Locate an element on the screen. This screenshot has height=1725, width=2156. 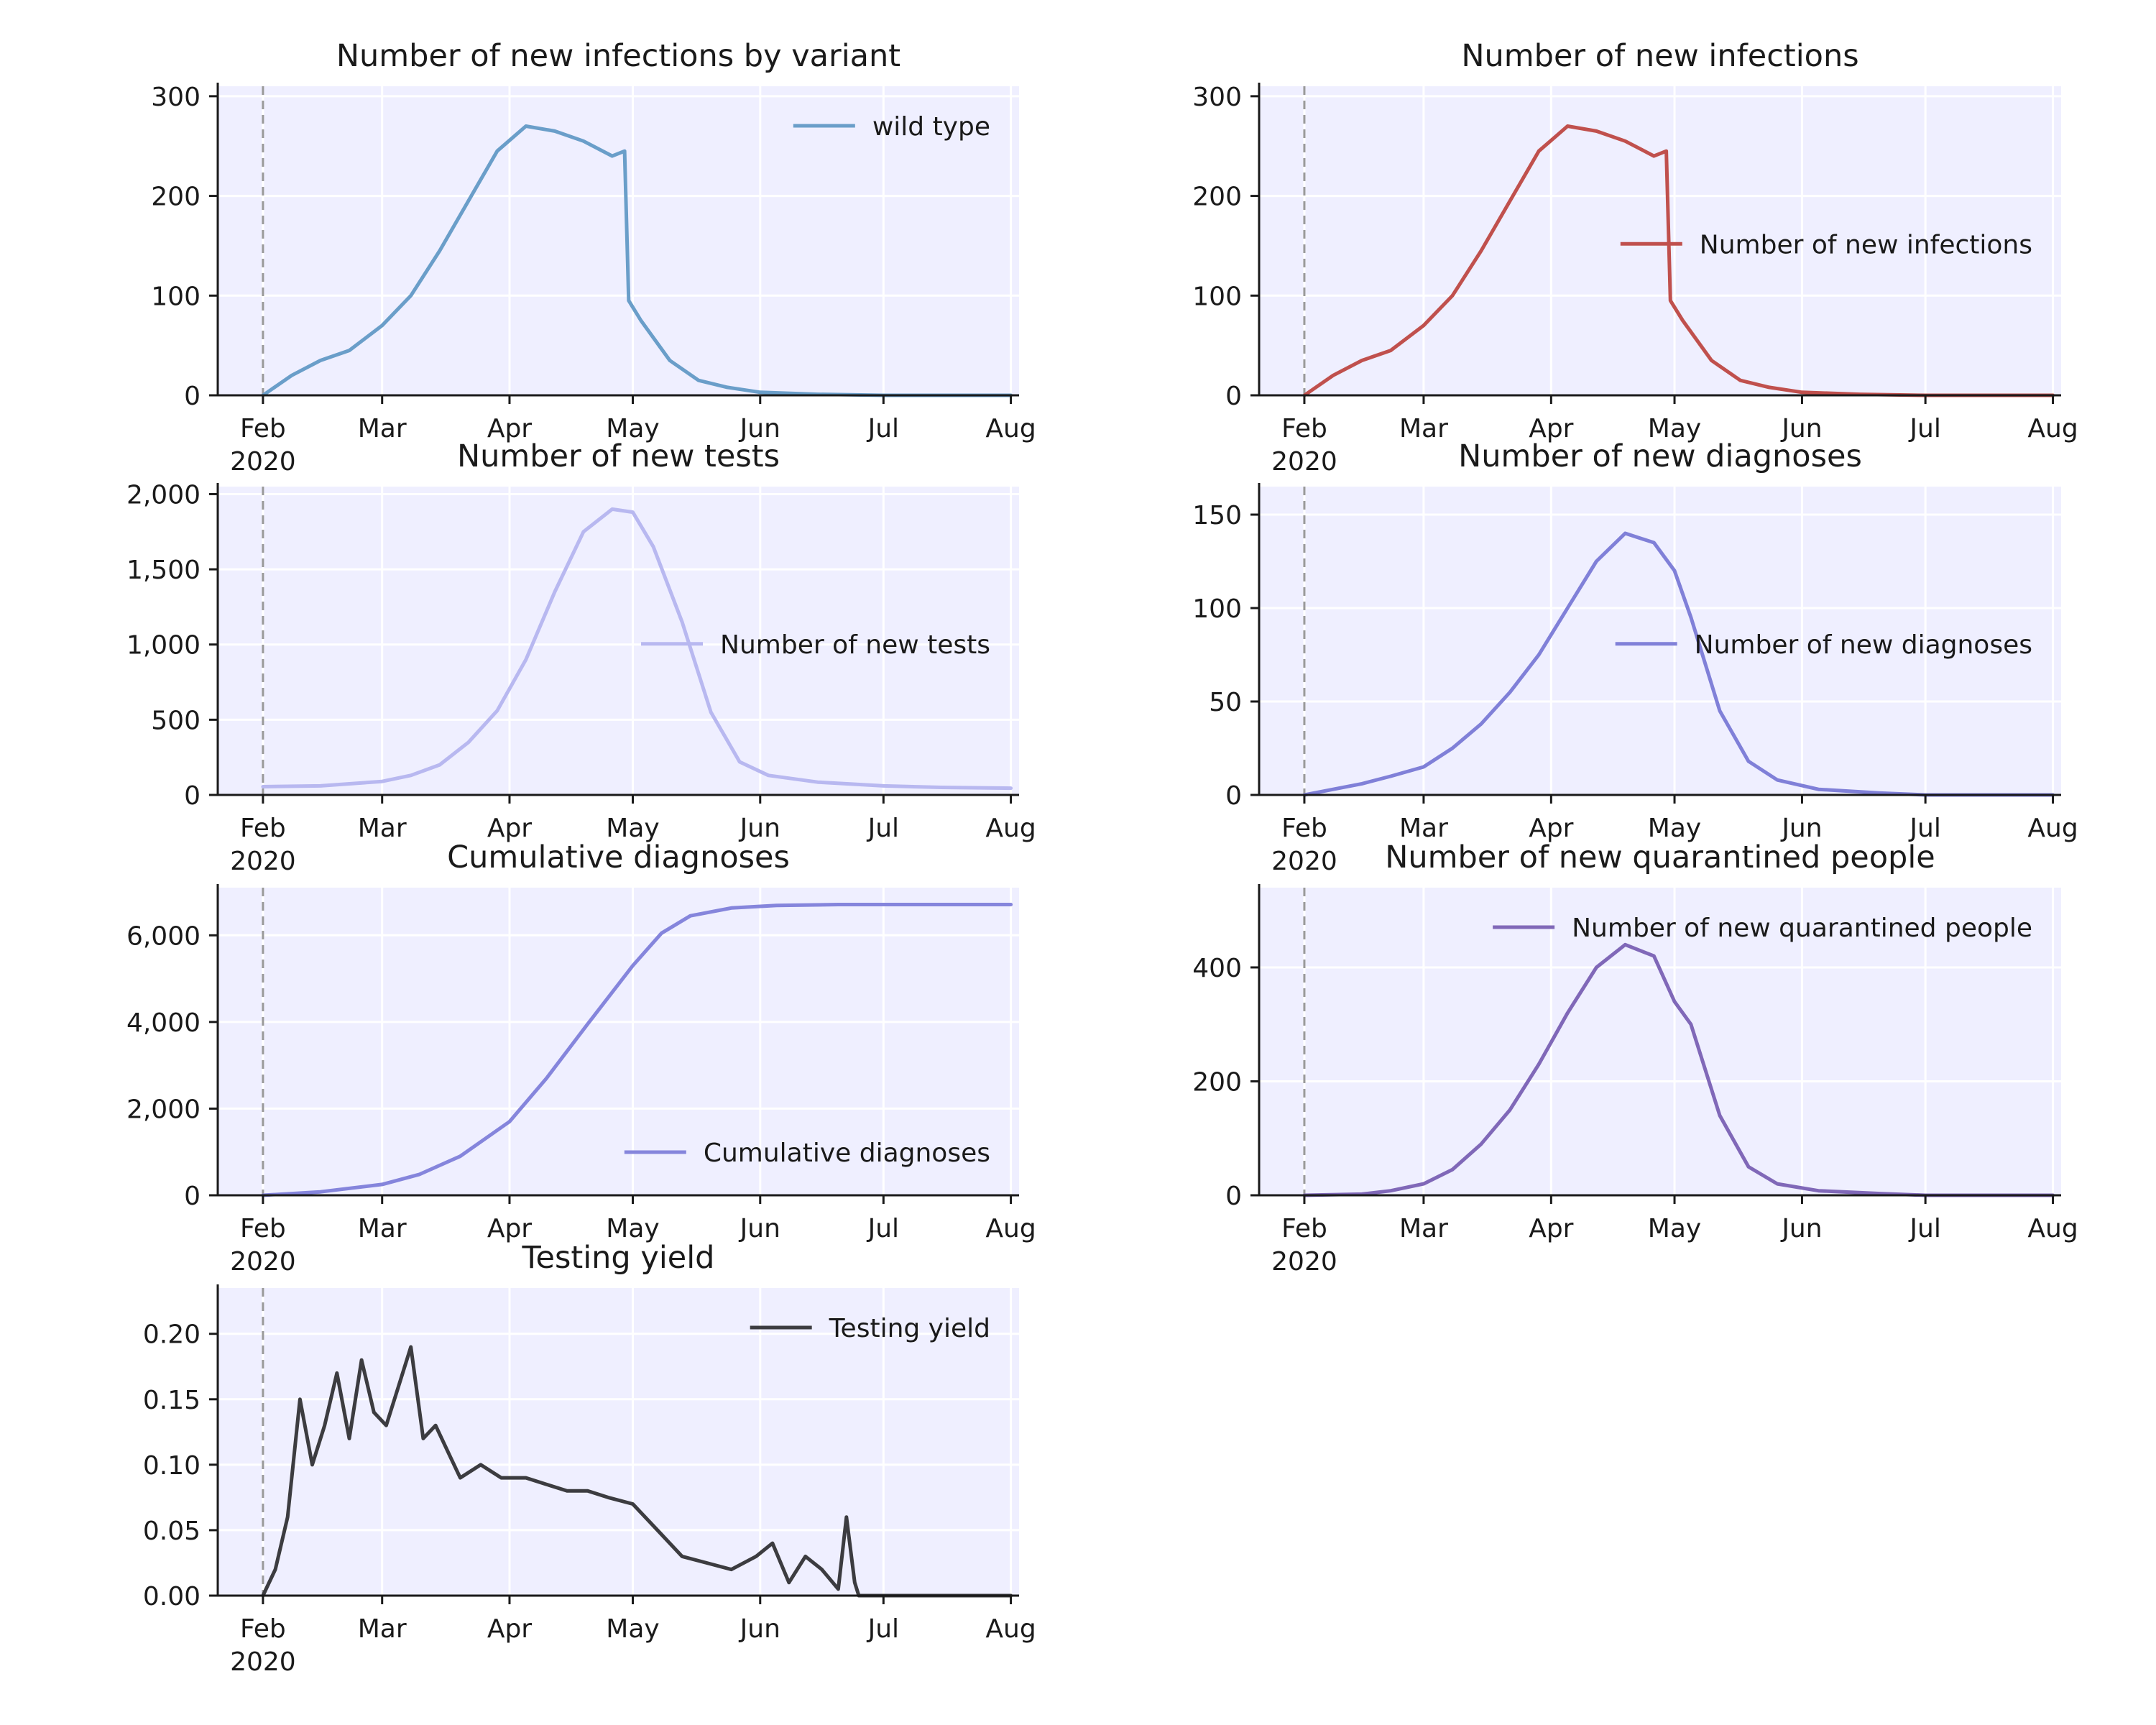
legend: Number of new diagnoses is located at coordinates (1824, 645).